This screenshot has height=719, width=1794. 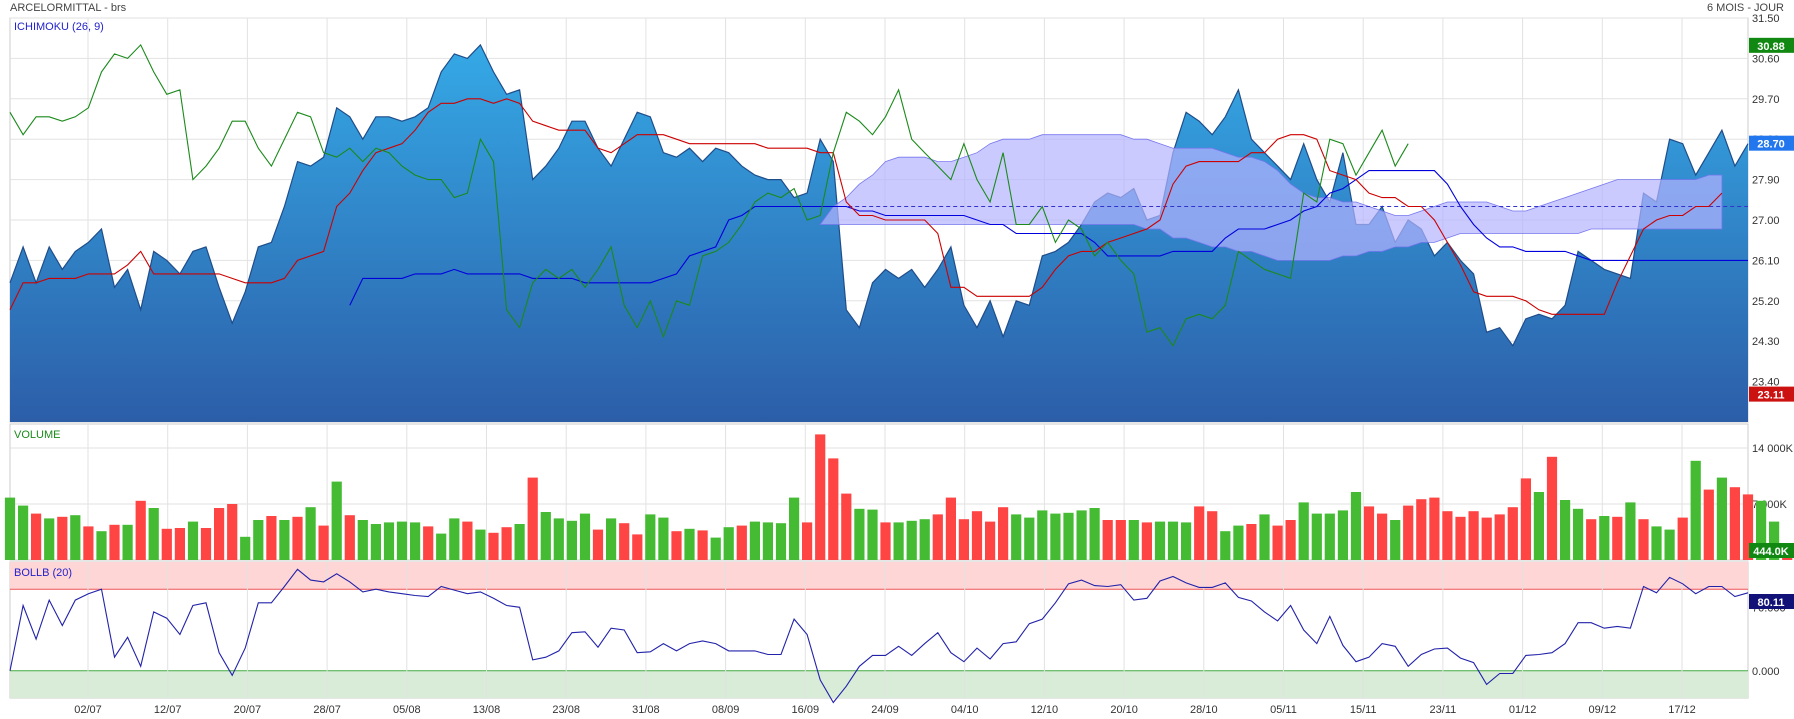 What do you see at coordinates (1766, 261) in the screenshot?
I see `ichimoku-ytick-label: 26.10` at bounding box center [1766, 261].